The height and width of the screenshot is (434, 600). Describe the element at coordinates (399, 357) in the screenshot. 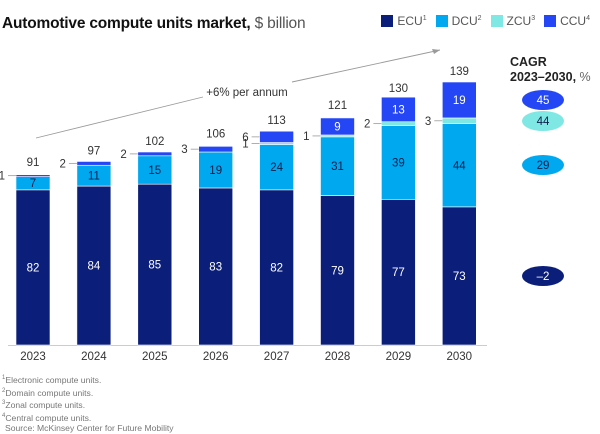

I see `x-tick-label: 2029` at that location.